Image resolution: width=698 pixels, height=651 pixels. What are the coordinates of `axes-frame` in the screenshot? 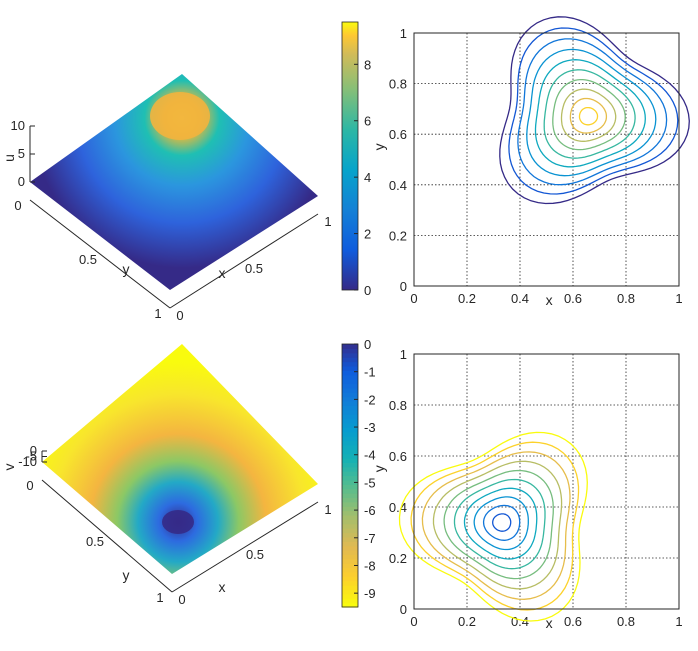 It's located at (546, 159).